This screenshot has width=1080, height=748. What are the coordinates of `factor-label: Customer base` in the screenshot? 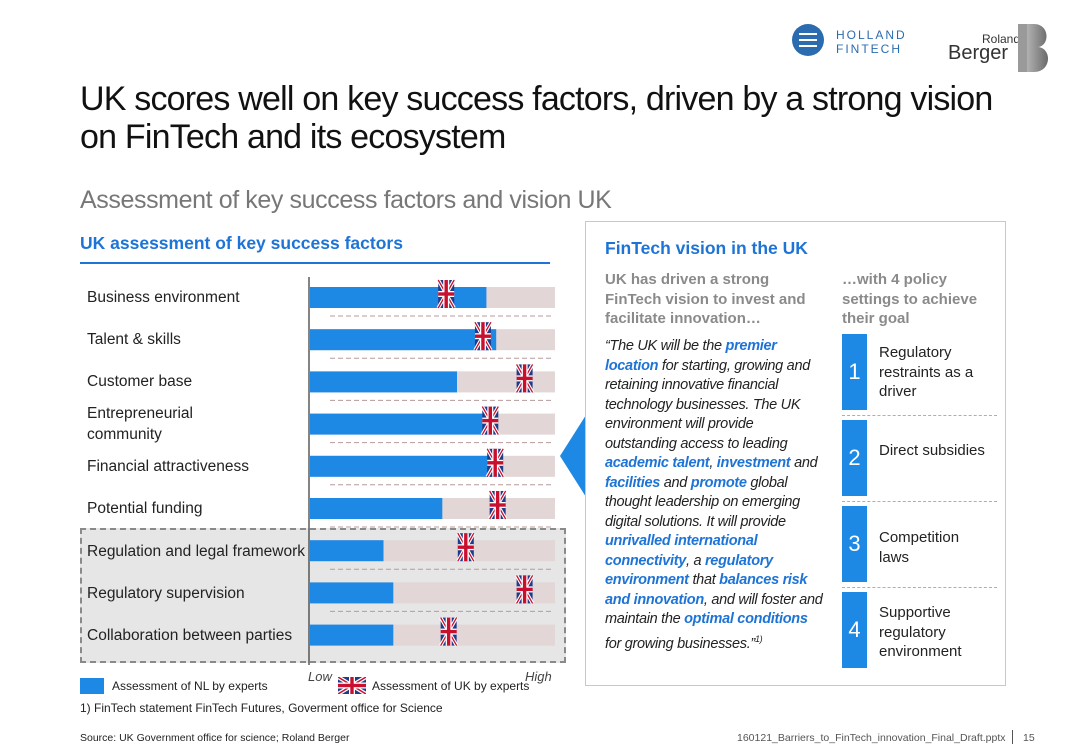 It's located at (140, 381).